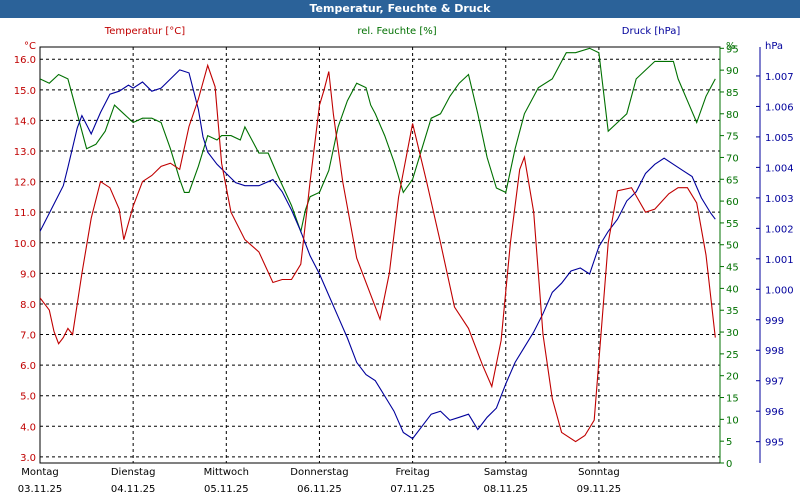 The width and height of the screenshot is (800, 500). Describe the element at coordinates (732, 311) in the screenshot. I see `humidity-tick-label: 35` at that location.